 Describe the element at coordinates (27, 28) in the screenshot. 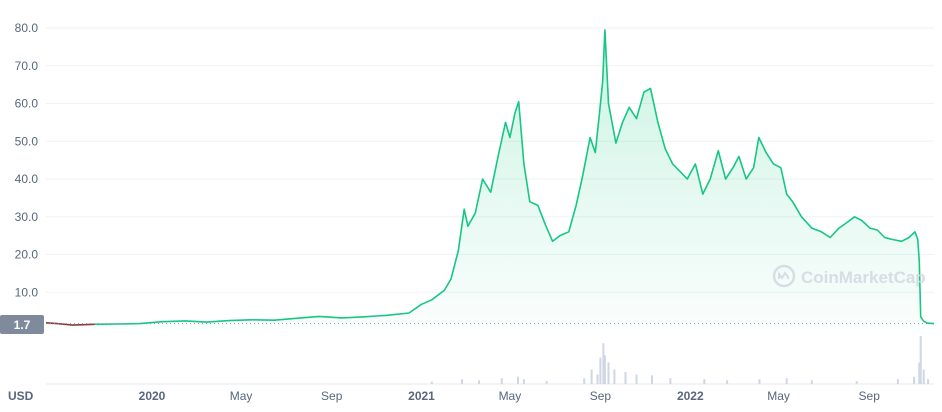

I see `y-tick-label: 80.0` at that location.